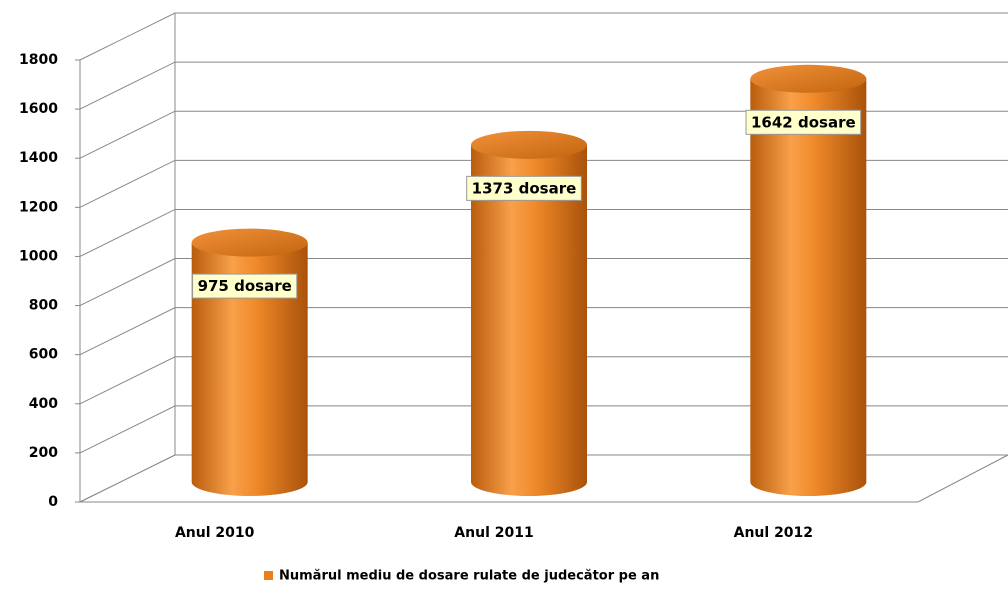  What do you see at coordinates (215, 533) in the screenshot?
I see `x-tick-label: Anul 2010` at bounding box center [215, 533].